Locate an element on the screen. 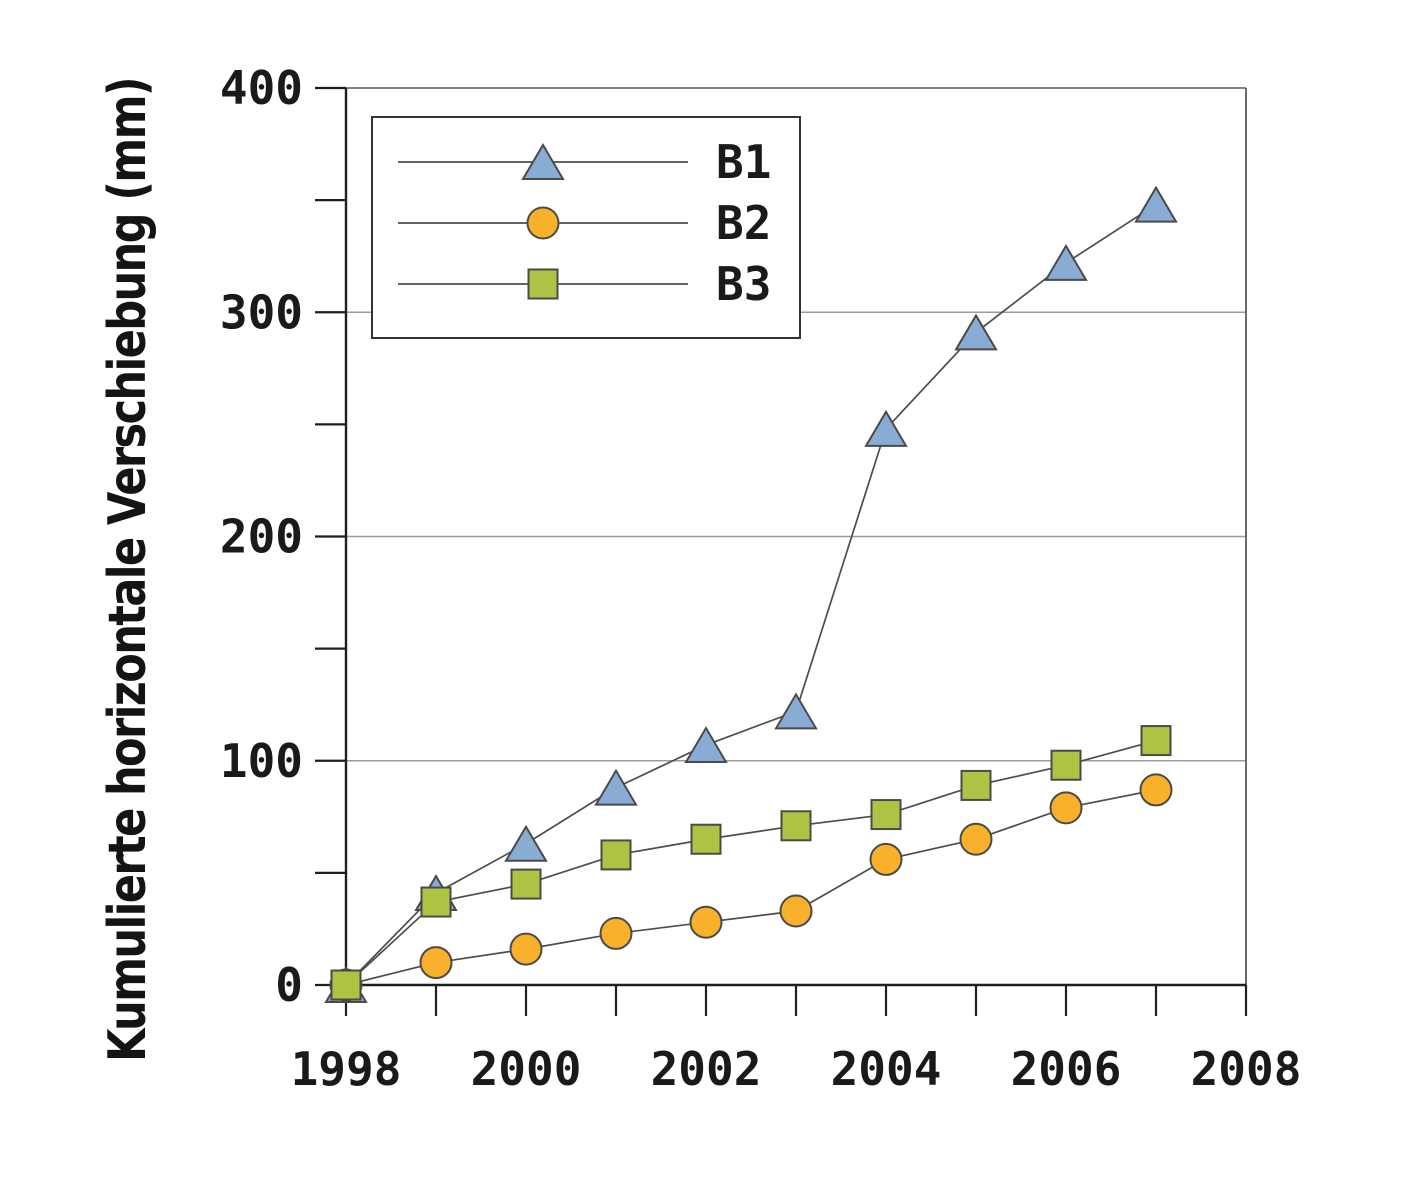  series-line-B3 is located at coordinates (751, 862).